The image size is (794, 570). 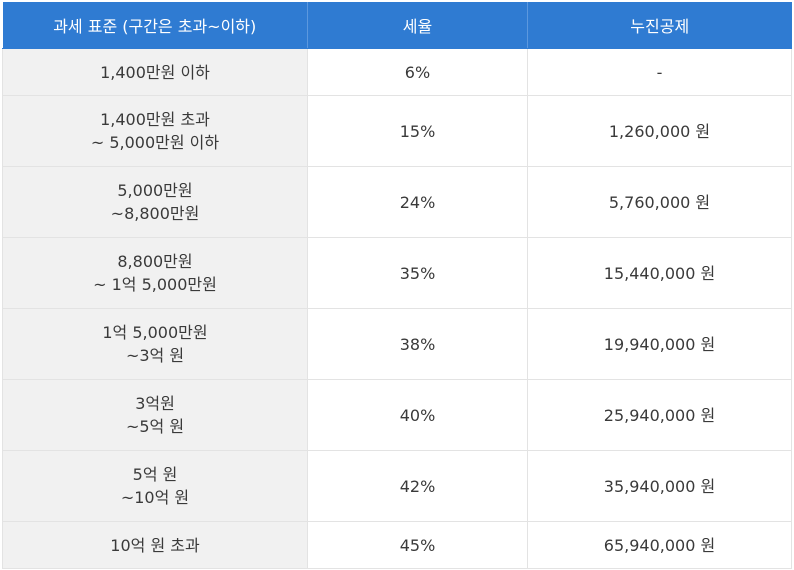 I want to click on bracket-line: ~ 1억 5,000만원, so click(x=155, y=284).